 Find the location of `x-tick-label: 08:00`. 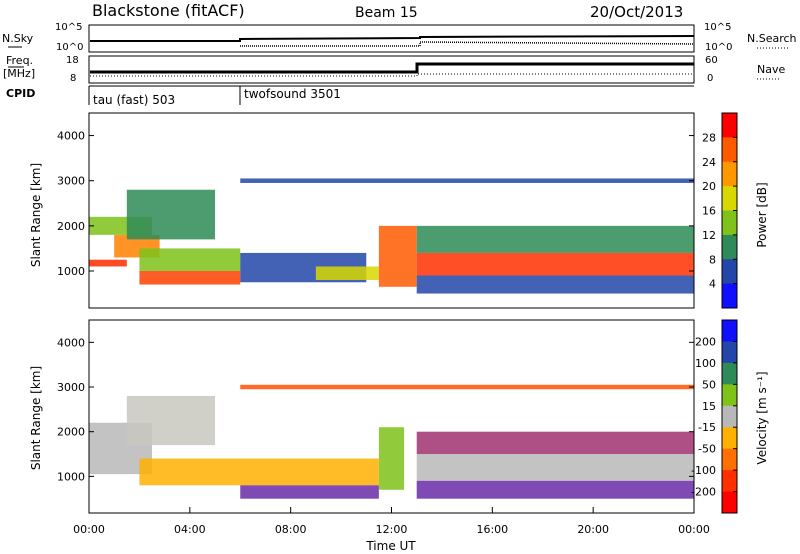

x-tick-label: 08:00 is located at coordinates (291, 529).